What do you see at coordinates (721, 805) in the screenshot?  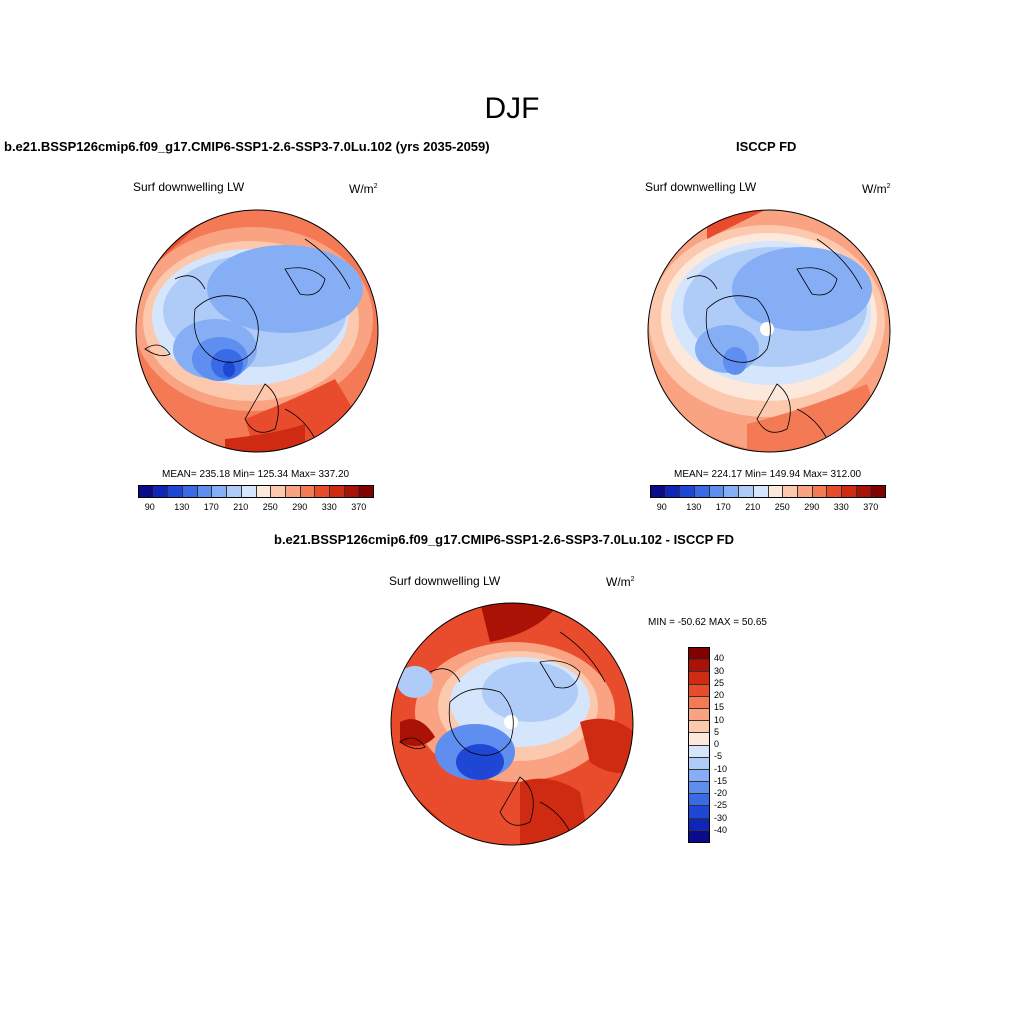 I see `colorbar-tick-label: -25` at bounding box center [721, 805].